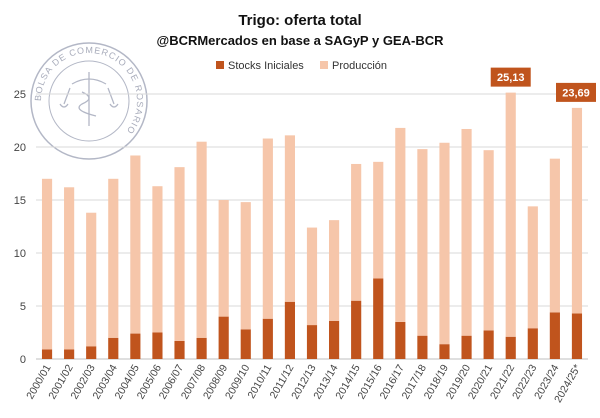 This screenshot has width=600, height=418. What do you see at coordinates (20, 95) in the screenshot?
I see `y-tick-label: 25` at bounding box center [20, 95].